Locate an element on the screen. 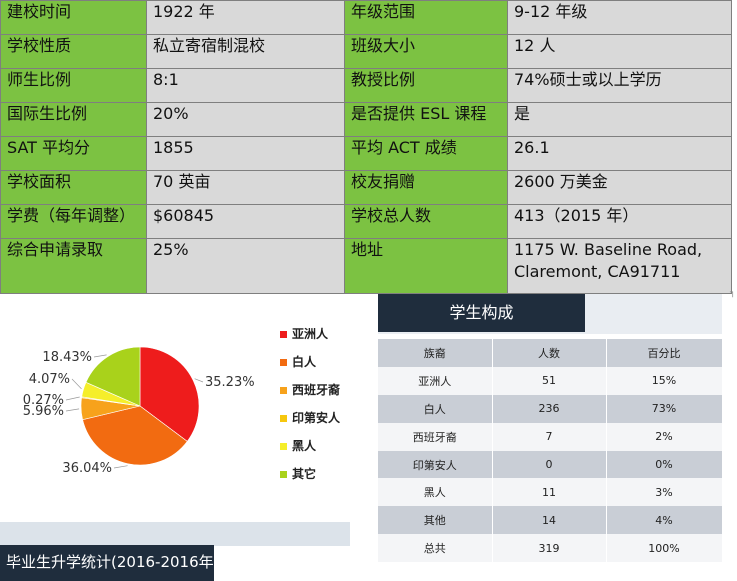  info-row: 学校性质 私立寄宿制混校 班级大小 12 人 is located at coordinates (366, 51).